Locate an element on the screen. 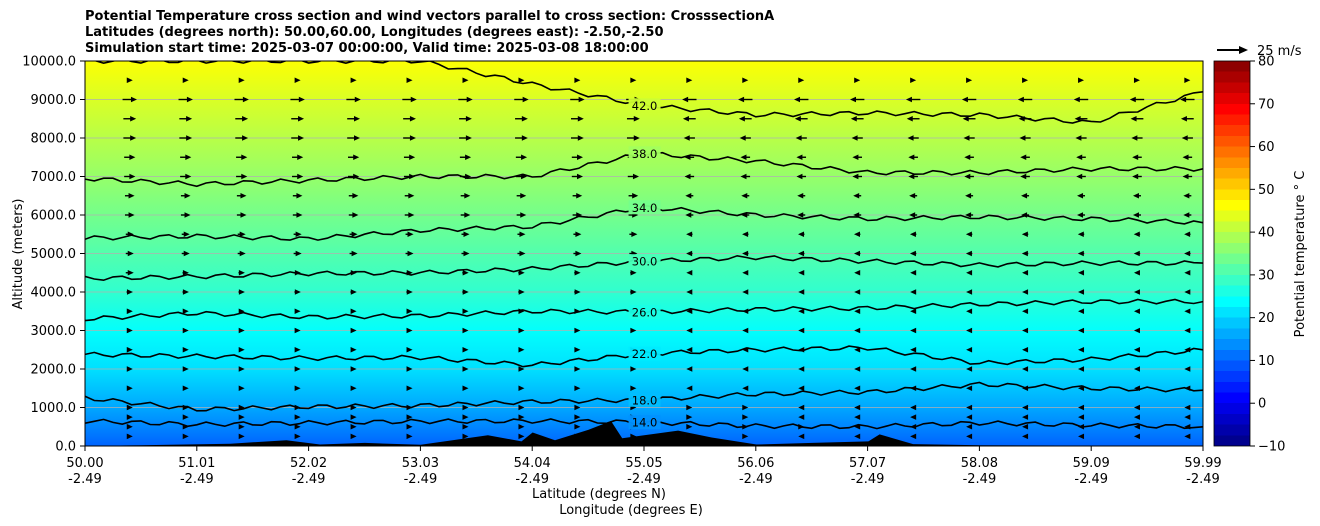  y-tick-label: 6000.0 is located at coordinates (54, 216).